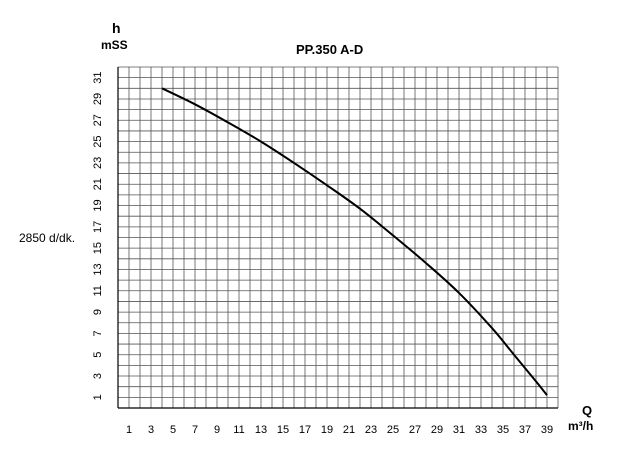 This screenshot has width=631, height=461. Describe the element at coordinates (98, 290) in the screenshot. I see `y-tick-label: 11` at that location.